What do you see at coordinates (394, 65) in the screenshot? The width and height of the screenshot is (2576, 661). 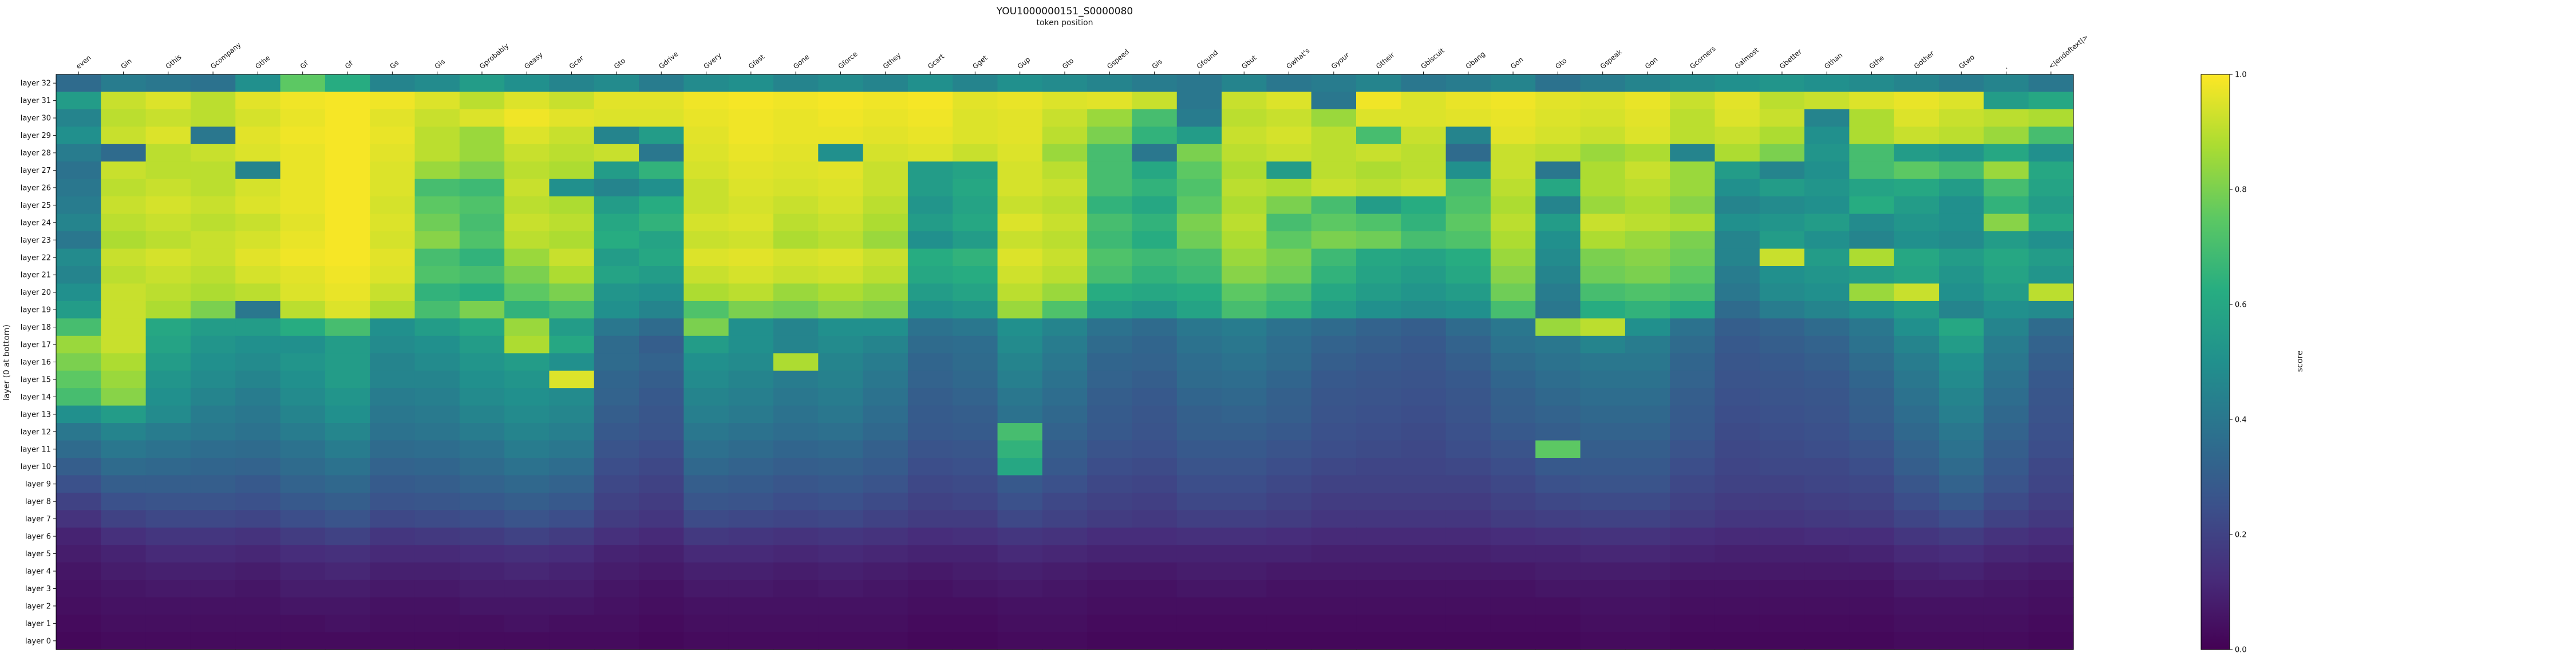 I see `x-tick-label: Gs` at bounding box center [394, 65].